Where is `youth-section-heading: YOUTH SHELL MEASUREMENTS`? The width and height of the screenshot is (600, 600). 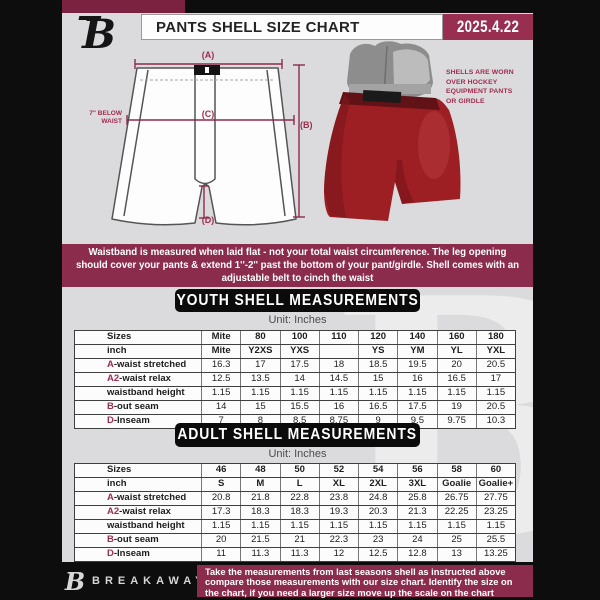
youth-section-heading: YOUTH SHELL MEASUREMENTS is located at coordinates (297, 300).